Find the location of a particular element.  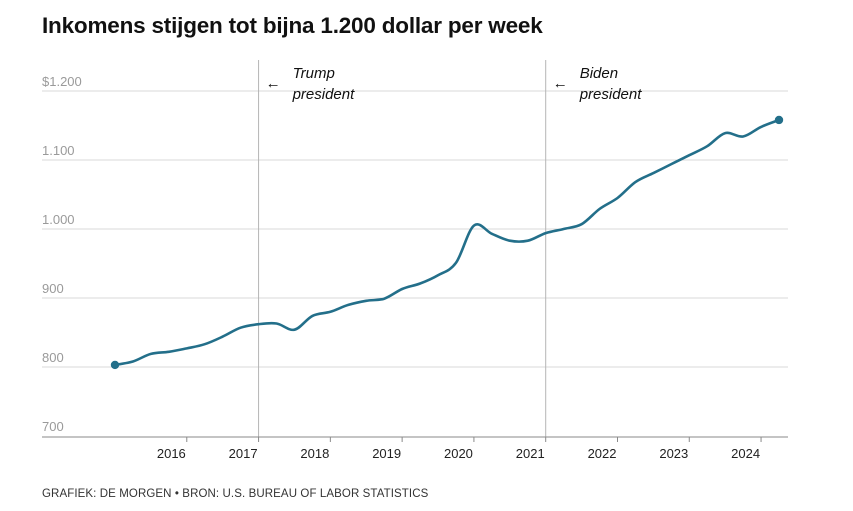

x-tick-label: 2016 is located at coordinates (171, 453).